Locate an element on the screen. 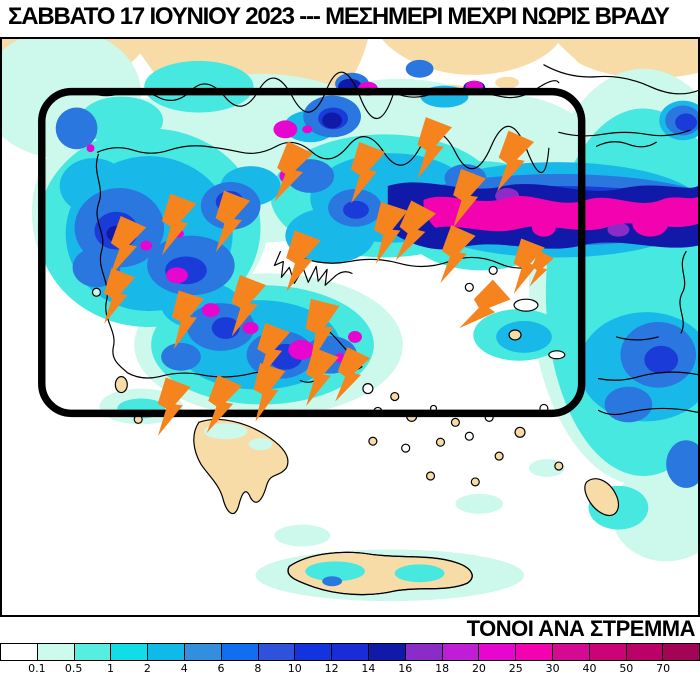 Image resolution: width=700 pixels, height=700 pixels. colorbar-tick-label: 30 is located at coordinates (552, 668).